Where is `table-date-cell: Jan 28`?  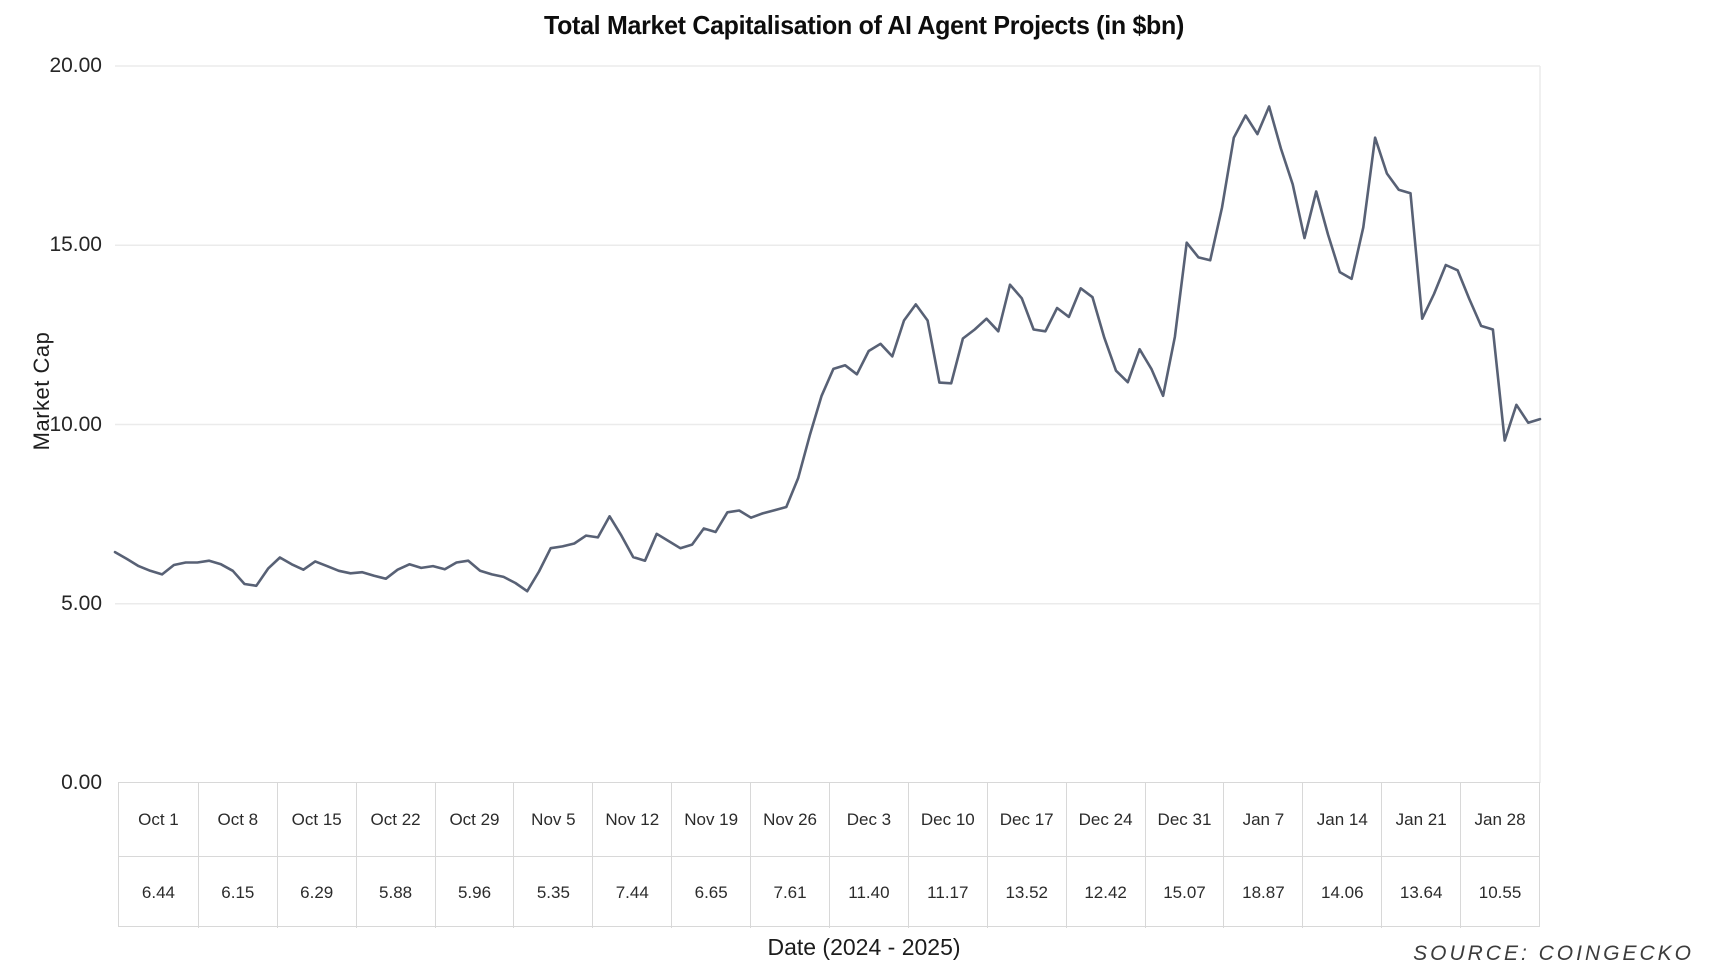
table-date-cell: Jan 28 is located at coordinates (1499, 819).